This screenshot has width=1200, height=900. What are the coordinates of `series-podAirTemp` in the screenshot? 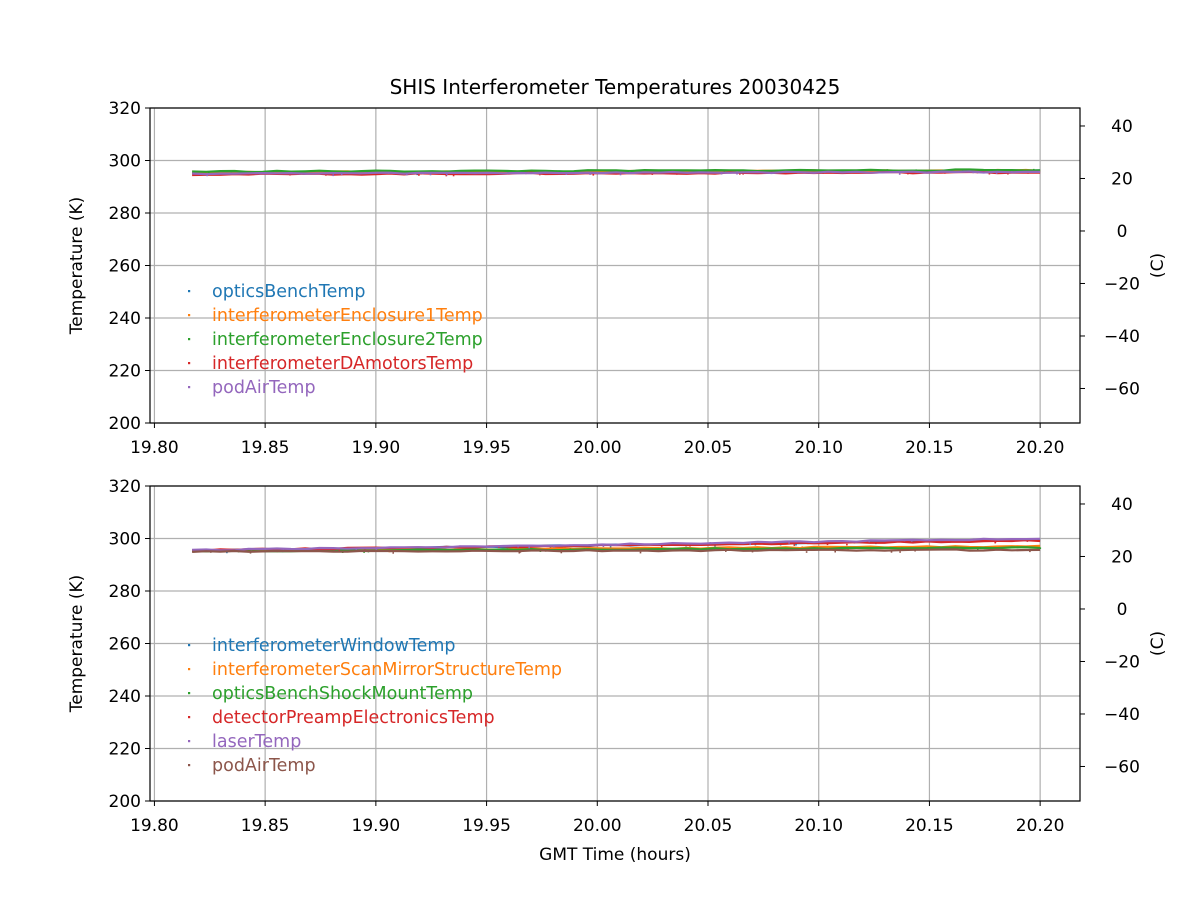 It's located at (616, 551).